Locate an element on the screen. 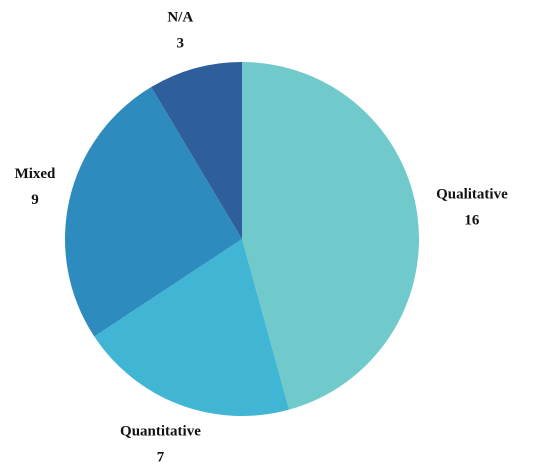 The image size is (550, 468). slice-label: Quantitative is located at coordinates (160, 431).